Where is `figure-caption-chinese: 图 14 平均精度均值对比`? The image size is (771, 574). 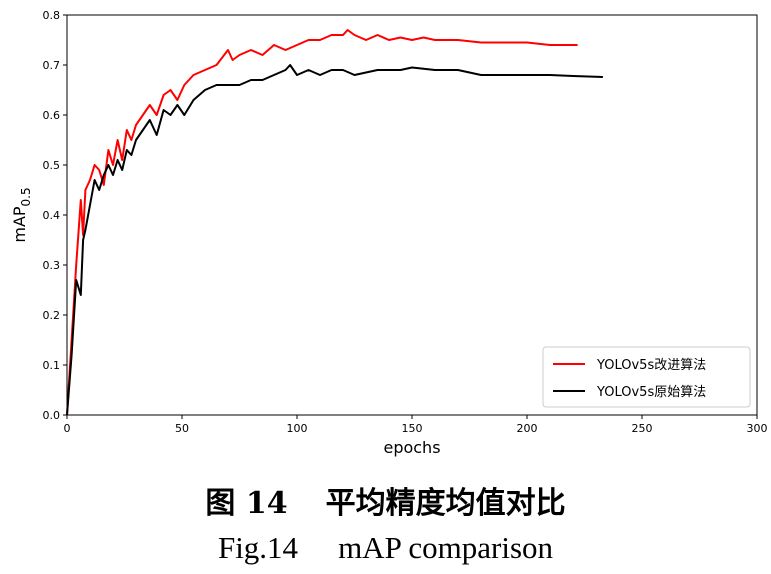
figure-caption-chinese: 图 14 平均精度均值对比 is located at coordinates (385, 500).